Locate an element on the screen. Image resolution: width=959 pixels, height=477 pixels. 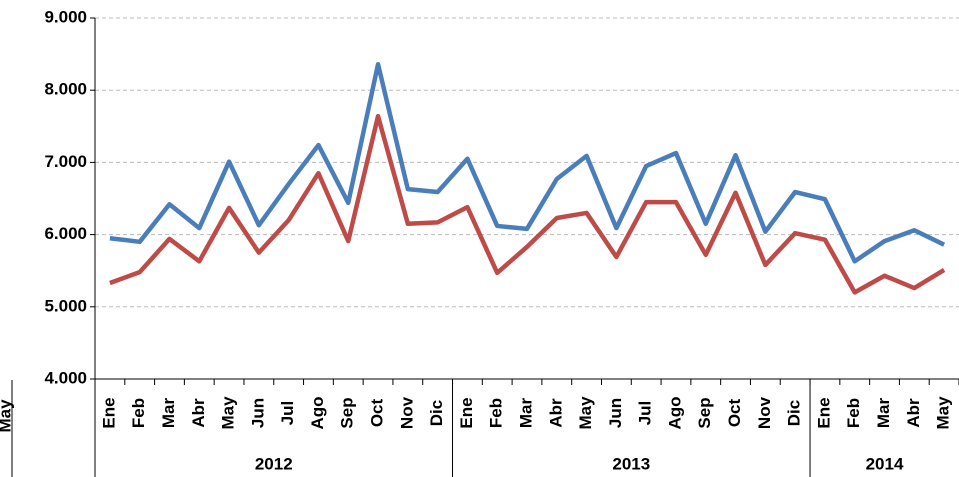
y-tick-label: 5.000 is located at coordinates (65, 305).